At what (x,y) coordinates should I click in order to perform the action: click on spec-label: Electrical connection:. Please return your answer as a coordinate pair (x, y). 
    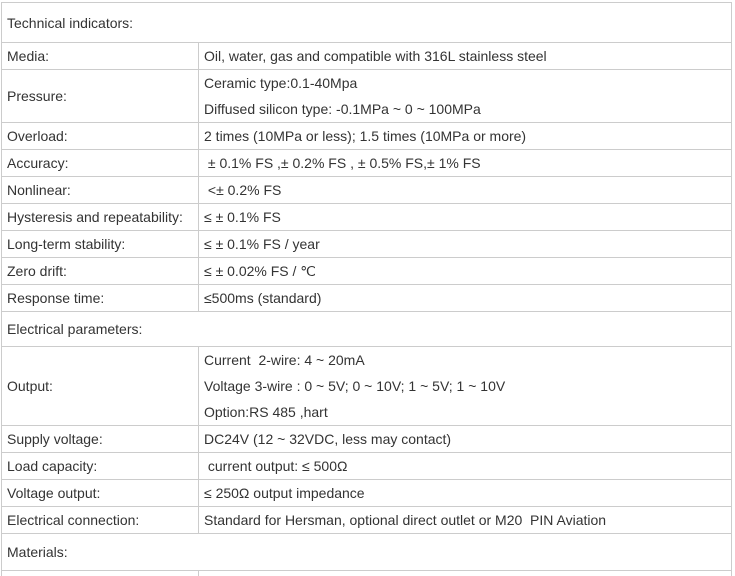
    Looking at the image, I should click on (100, 520).